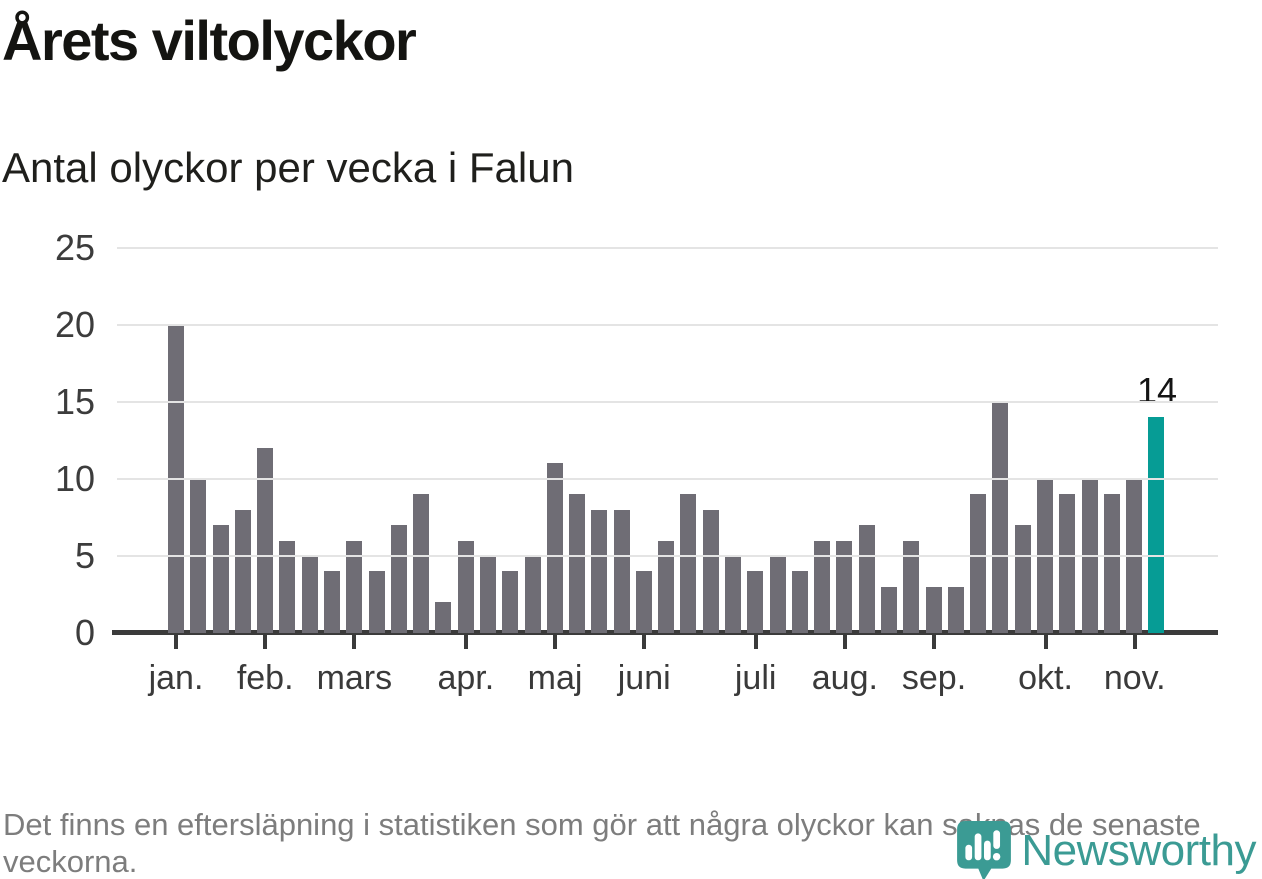  What do you see at coordinates (1157, 391) in the screenshot?
I see `highlight-value-label: 14` at bounding box center [1157, 391].